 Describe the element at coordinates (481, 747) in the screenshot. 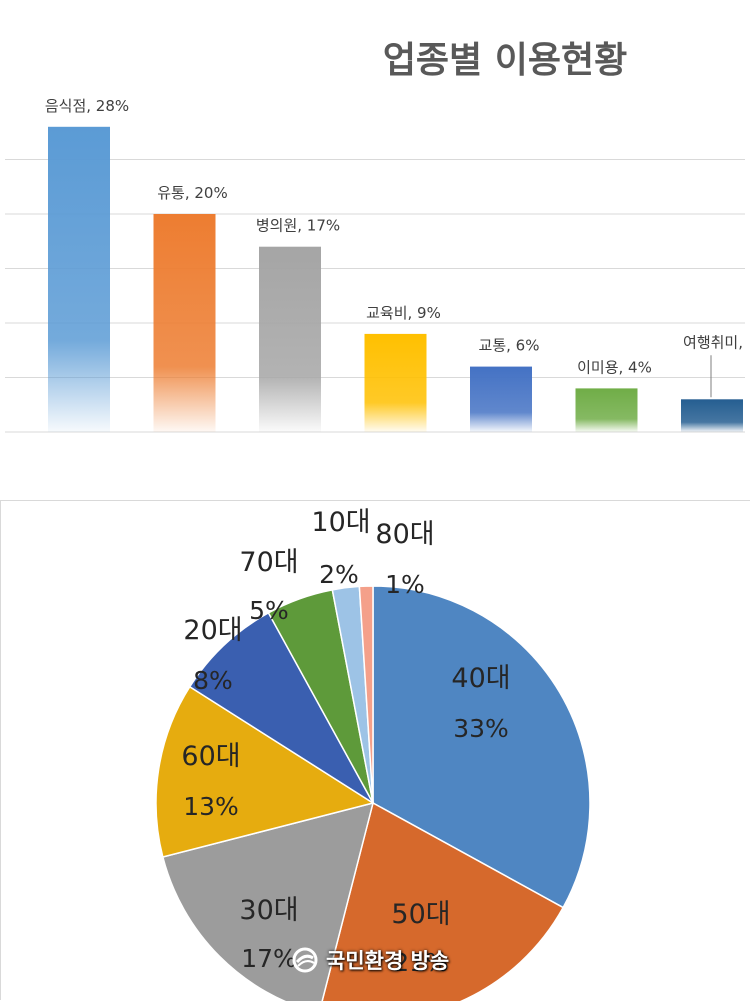

I see `pie-slice-40대` at that location.